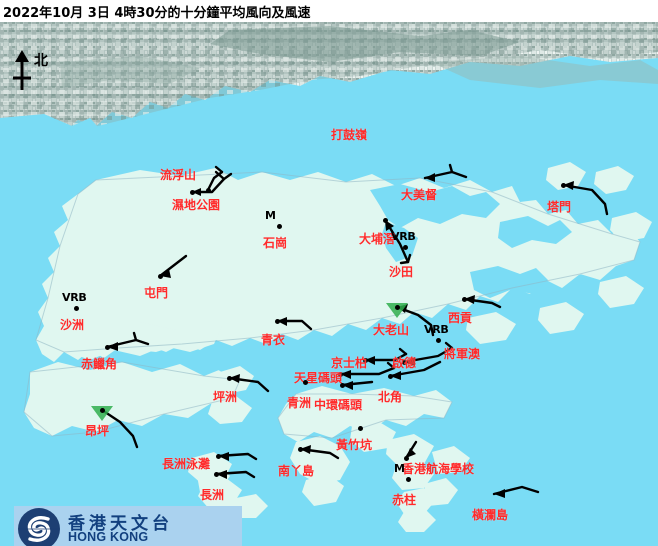  What do you see at coordinates (349, 363) in the screenshot?
I see `station-label: 京士柏` at bounding box center [349, 363].